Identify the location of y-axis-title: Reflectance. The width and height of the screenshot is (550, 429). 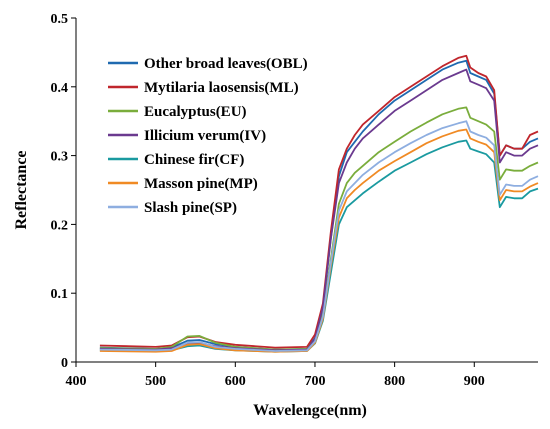
(21, 189).